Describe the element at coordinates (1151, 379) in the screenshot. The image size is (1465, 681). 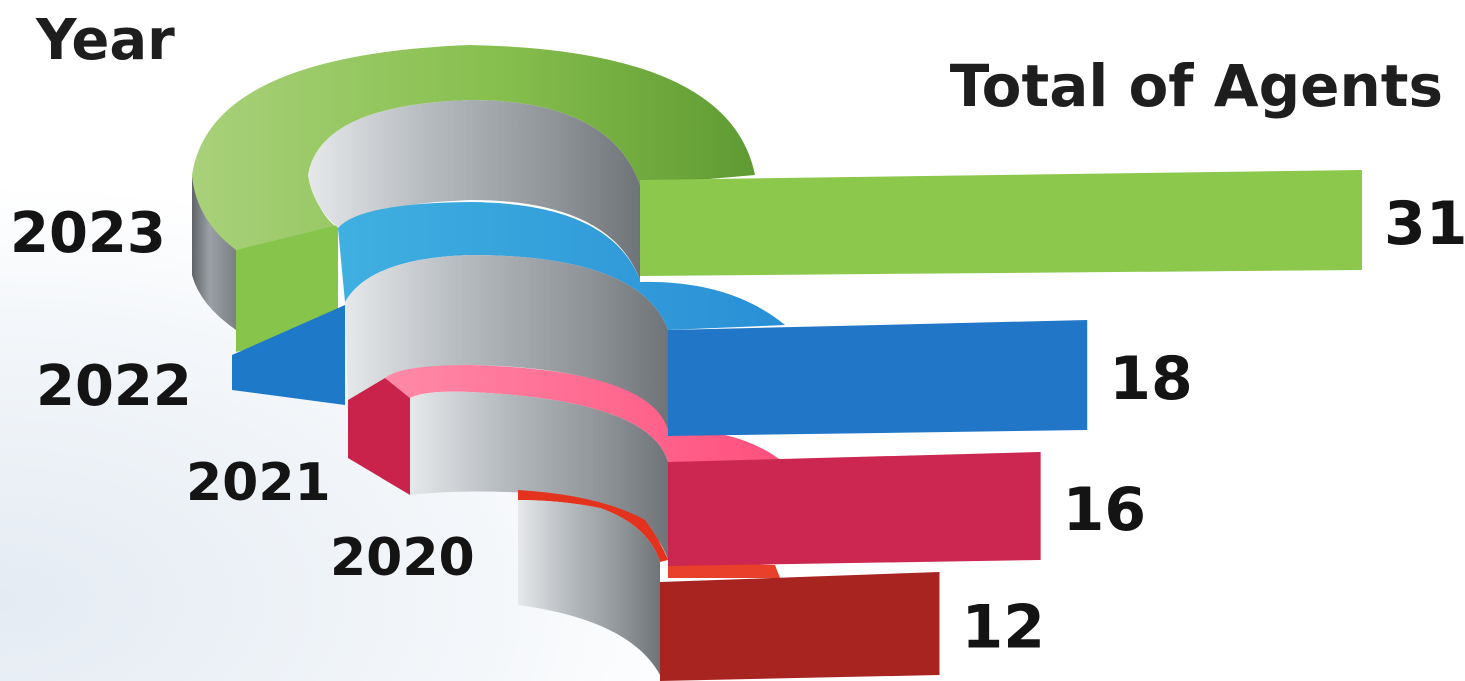
I see `value-label-2022: 18` at that location.